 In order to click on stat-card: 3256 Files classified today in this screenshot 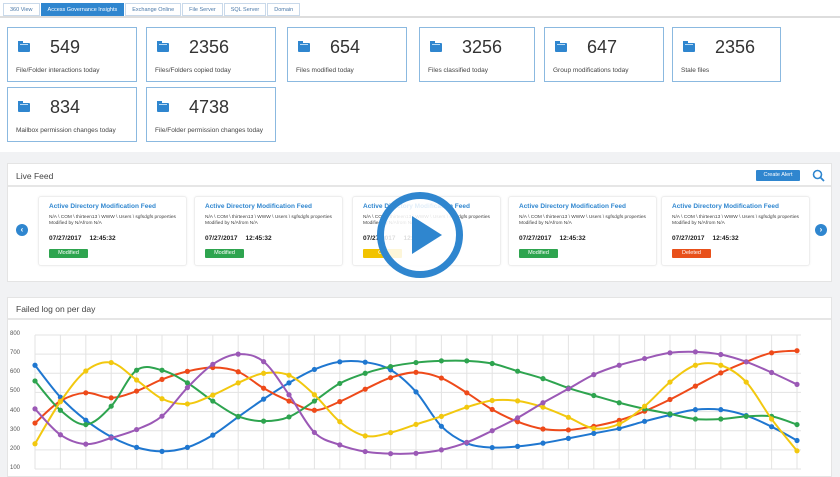, I will do `click(477, 54)`.